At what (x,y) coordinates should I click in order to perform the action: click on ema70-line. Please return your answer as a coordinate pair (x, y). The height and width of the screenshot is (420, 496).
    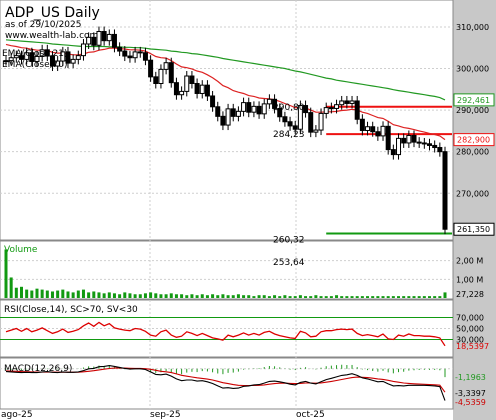
    Looking at the image, I should click on (225, 70).